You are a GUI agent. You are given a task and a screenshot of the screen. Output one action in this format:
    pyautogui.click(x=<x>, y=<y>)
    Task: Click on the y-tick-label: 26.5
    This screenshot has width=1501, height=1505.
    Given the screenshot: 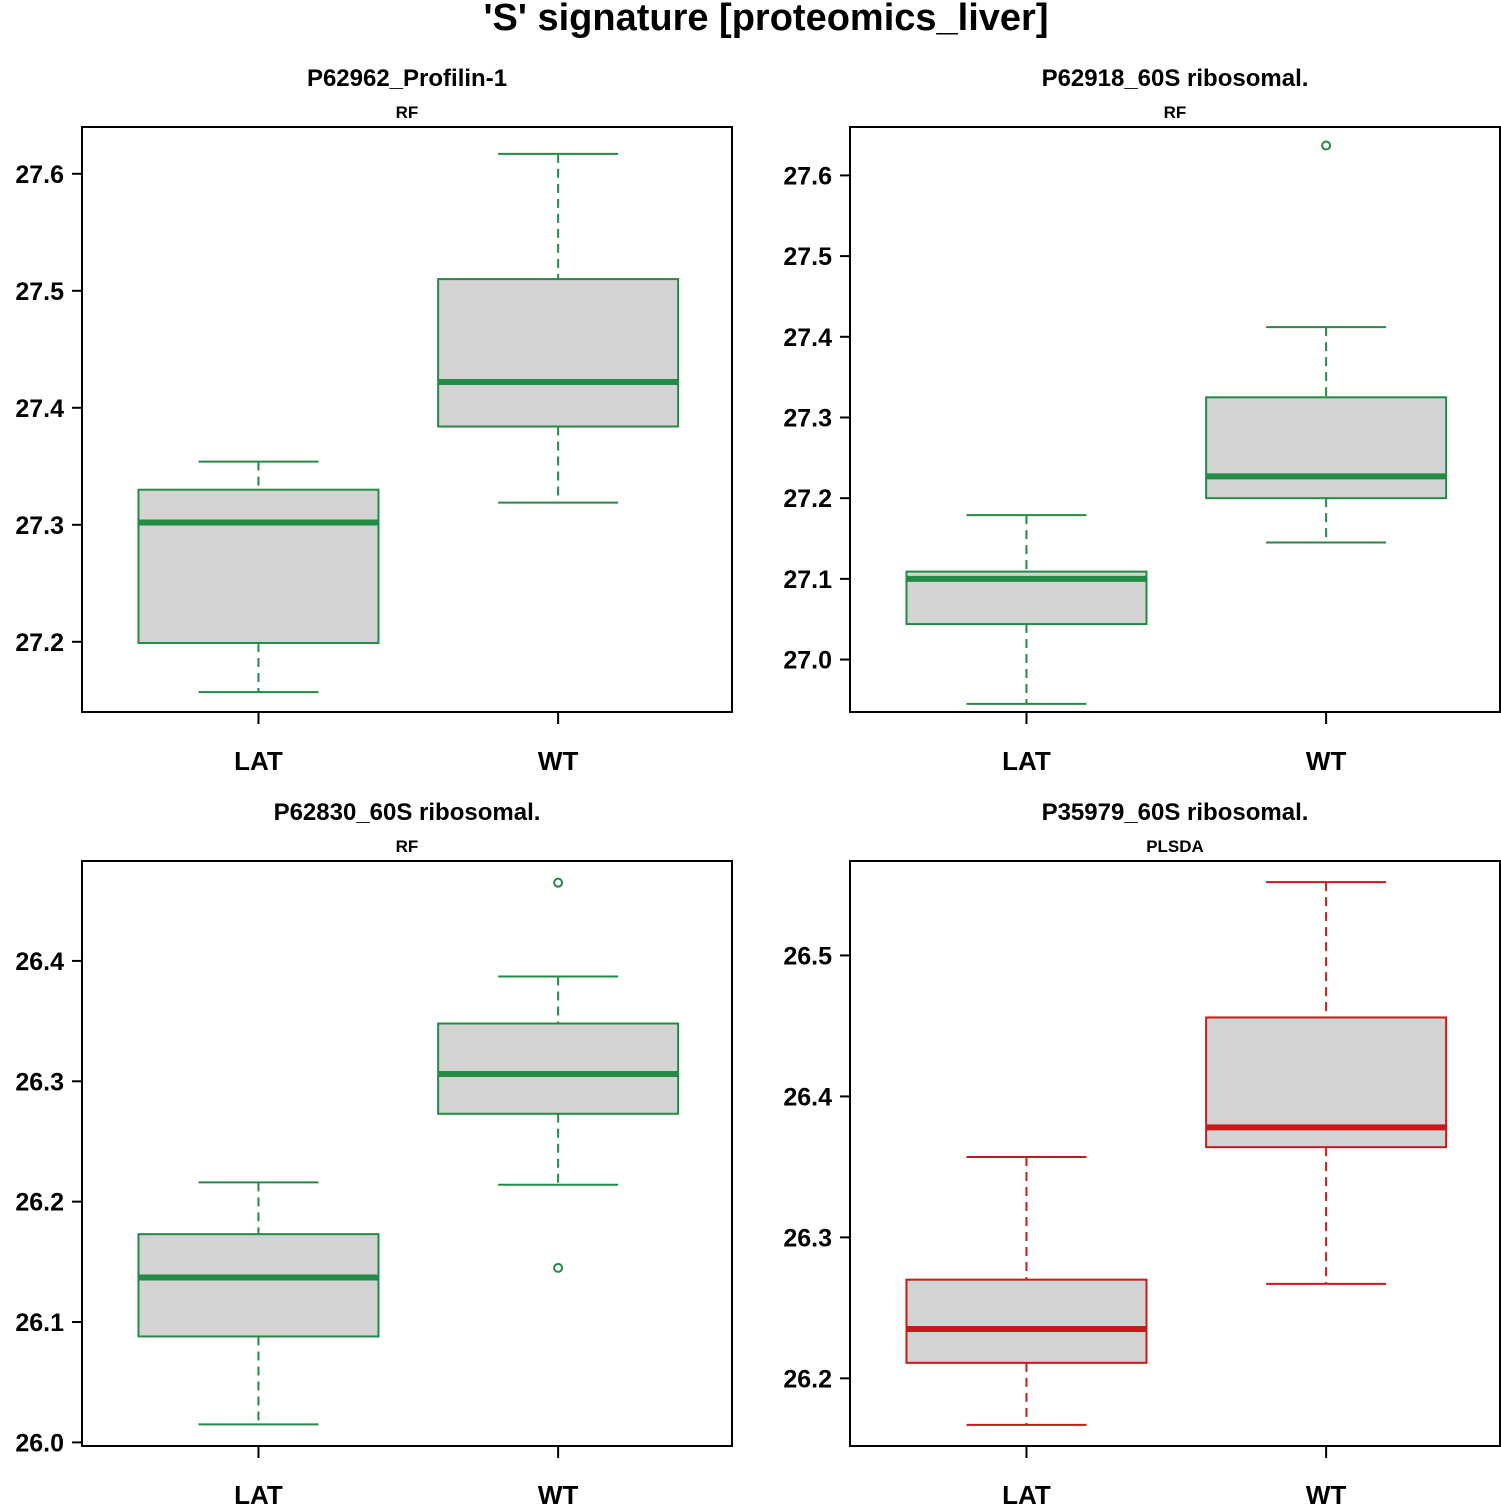 What is the action you would take?
    pyautogui.click(x=807, y=956)
    